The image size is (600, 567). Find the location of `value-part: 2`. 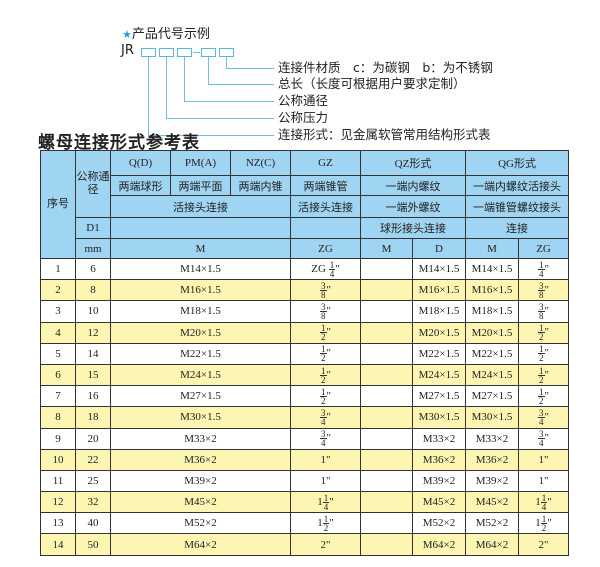

value-part: 2 is located at coordinates (541, 544).